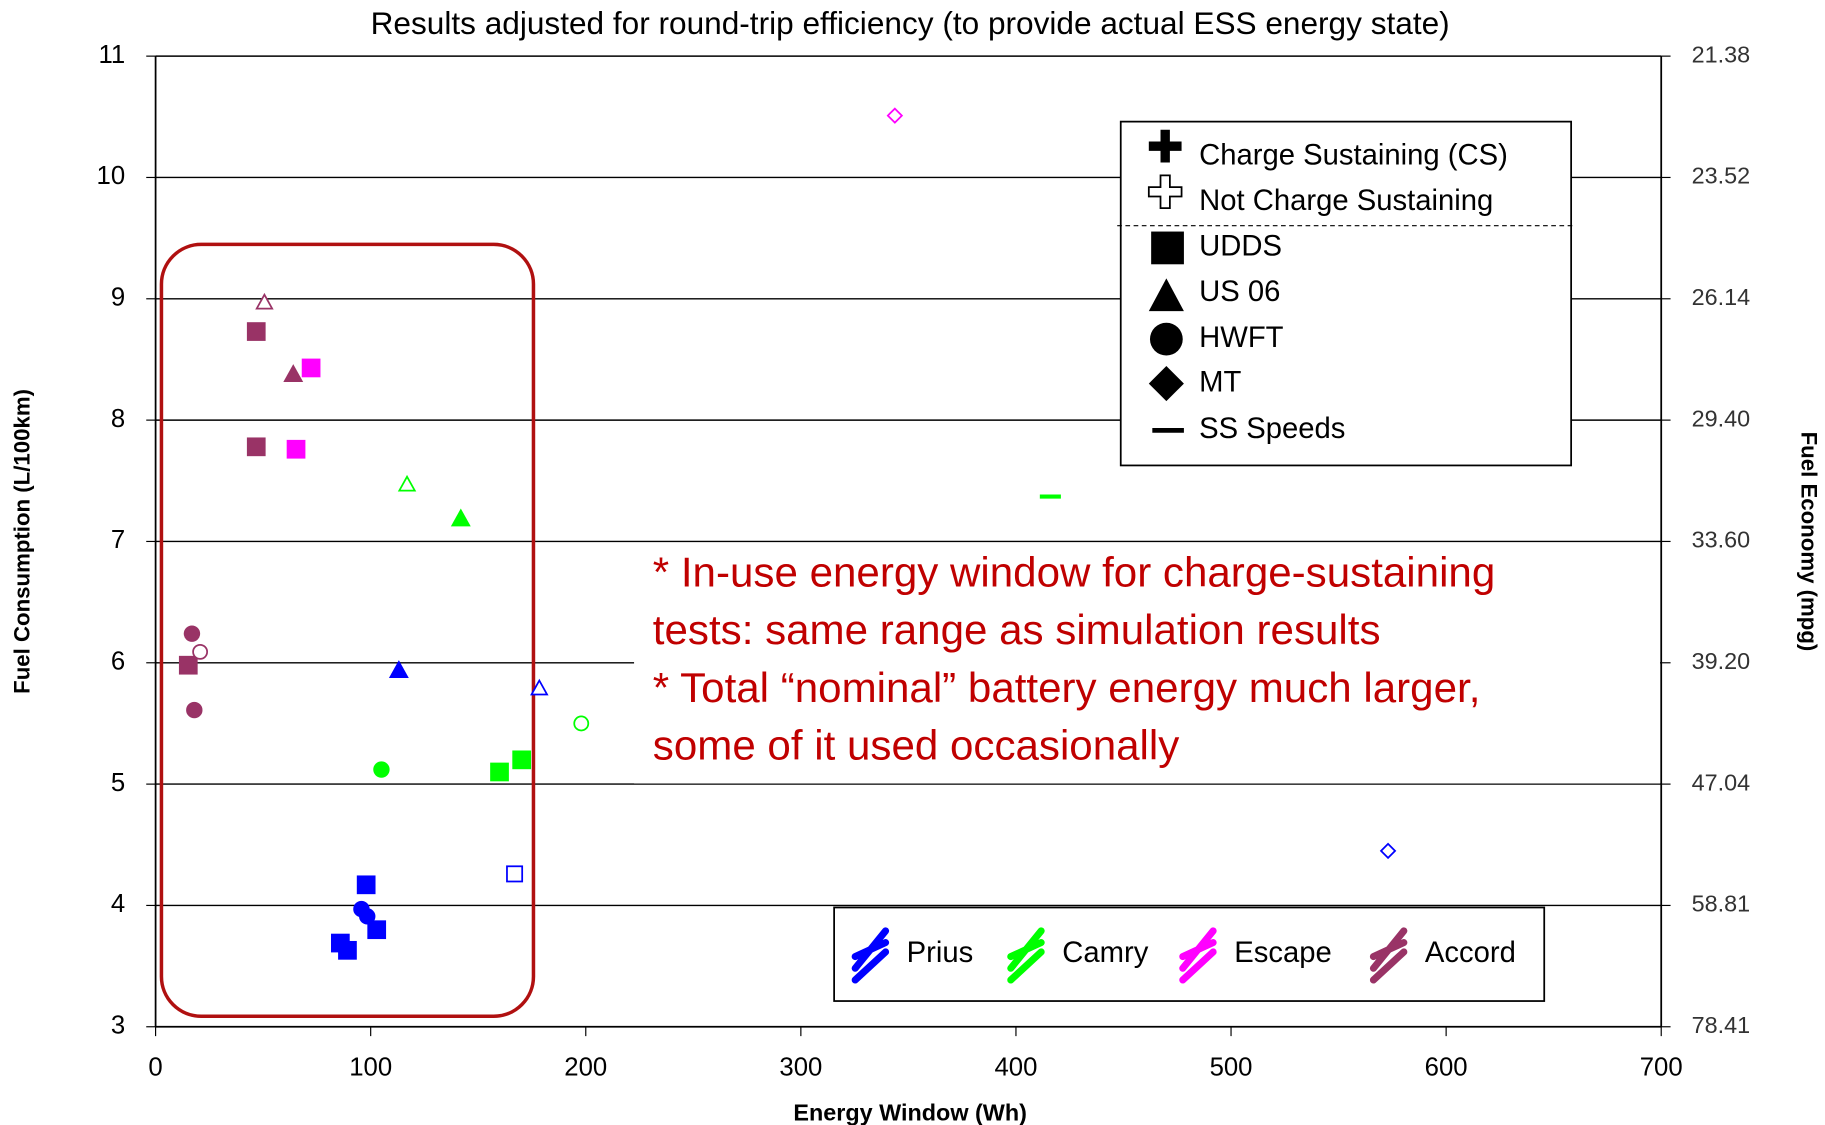 The height and width of the screenshot is (1125, 1825). Describe the element at coordinates (1283, 953) in the screenshot. I see `legend-label: Escape` at that location.